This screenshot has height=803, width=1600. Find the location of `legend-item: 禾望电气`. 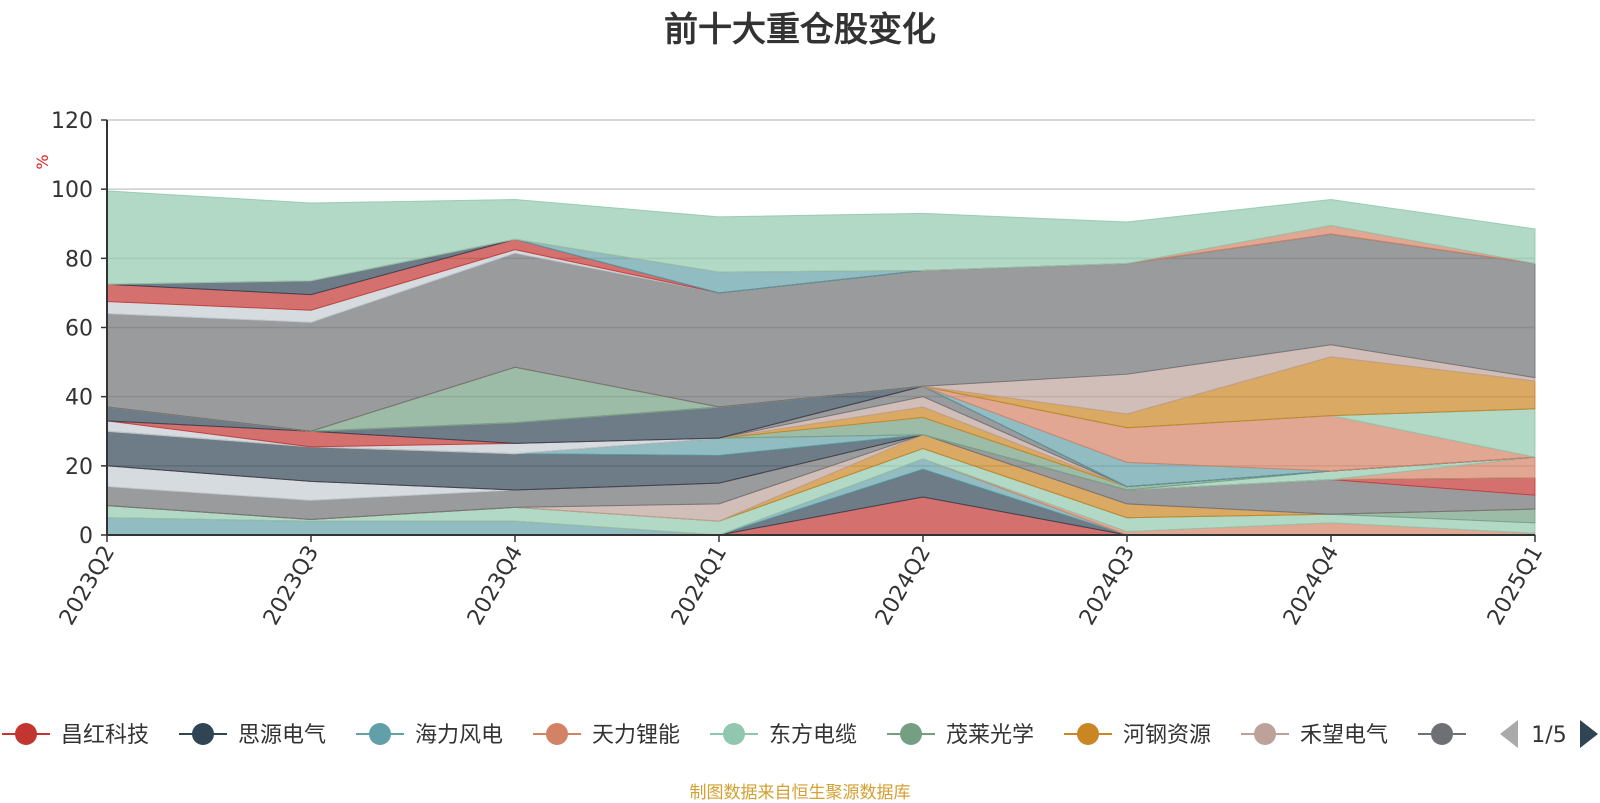

legend-item: 禾望电气 is located at coordinates (1314, 735).